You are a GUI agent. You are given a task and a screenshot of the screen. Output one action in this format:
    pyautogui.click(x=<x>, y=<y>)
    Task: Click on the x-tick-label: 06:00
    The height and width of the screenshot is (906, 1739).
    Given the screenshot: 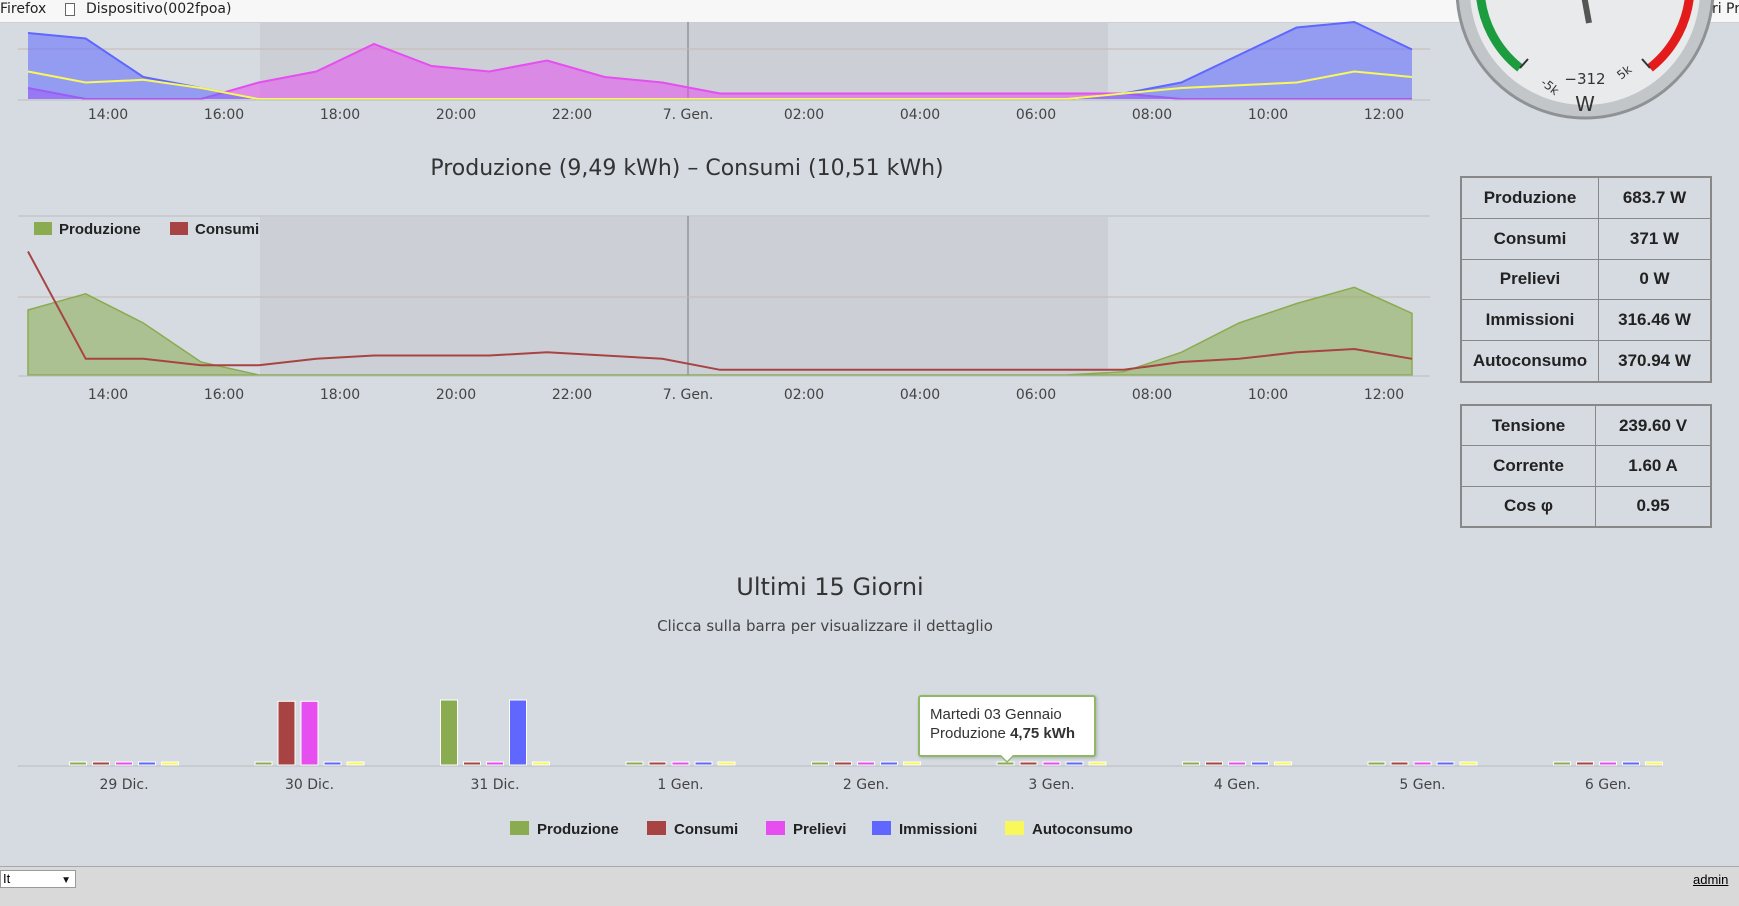 What is the action you would take?
    pyautogui.click(x=1036, y=115)
    